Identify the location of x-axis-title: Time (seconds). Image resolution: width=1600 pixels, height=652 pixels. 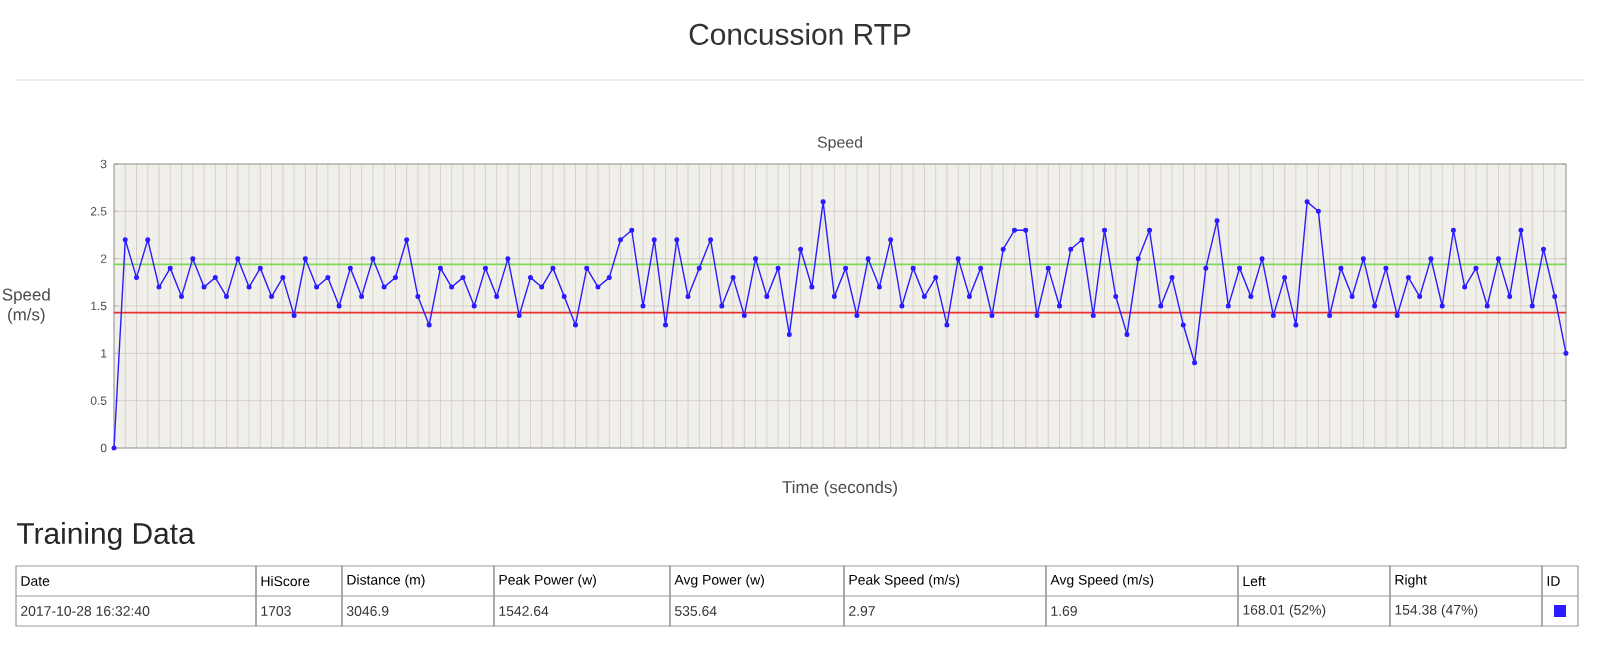
(839, 488).